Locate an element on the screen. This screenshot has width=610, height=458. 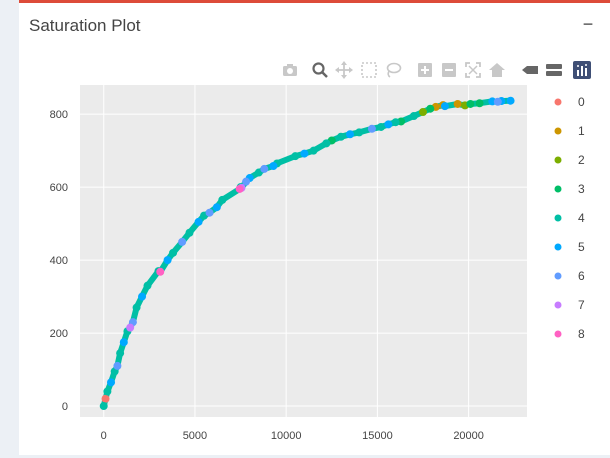
lasso-select-icon is located at coordinates (393, 70).